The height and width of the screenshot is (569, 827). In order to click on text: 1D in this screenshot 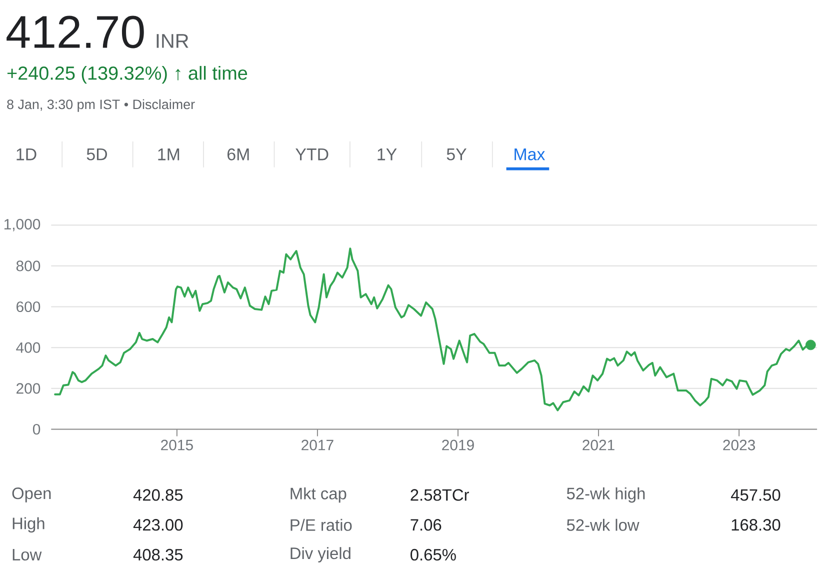, I will do `click(26, 154)`.